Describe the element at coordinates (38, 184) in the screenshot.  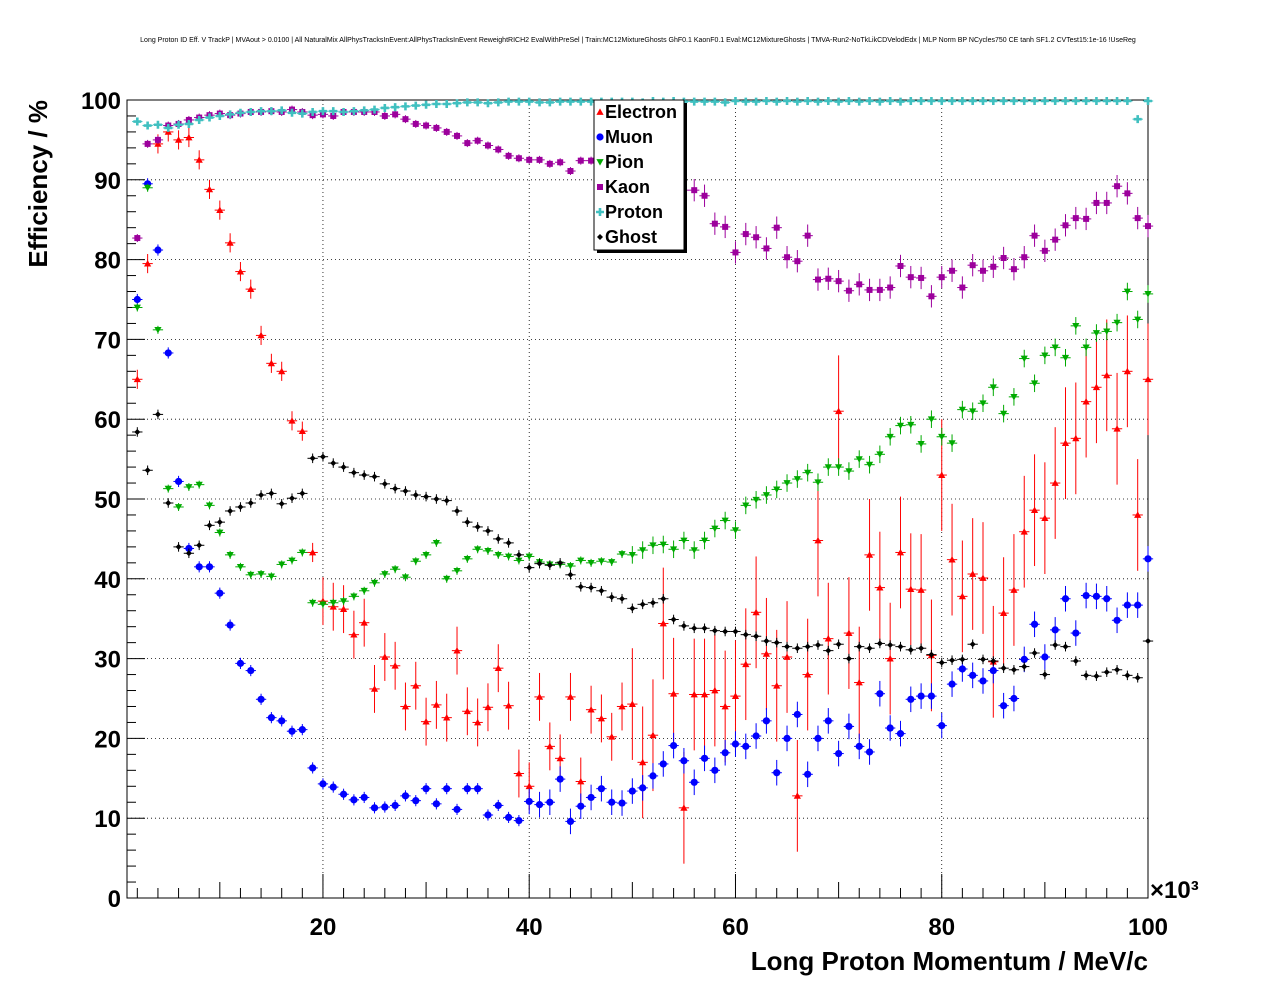
I see `y-axis-label: Efficiency / %` at that location.